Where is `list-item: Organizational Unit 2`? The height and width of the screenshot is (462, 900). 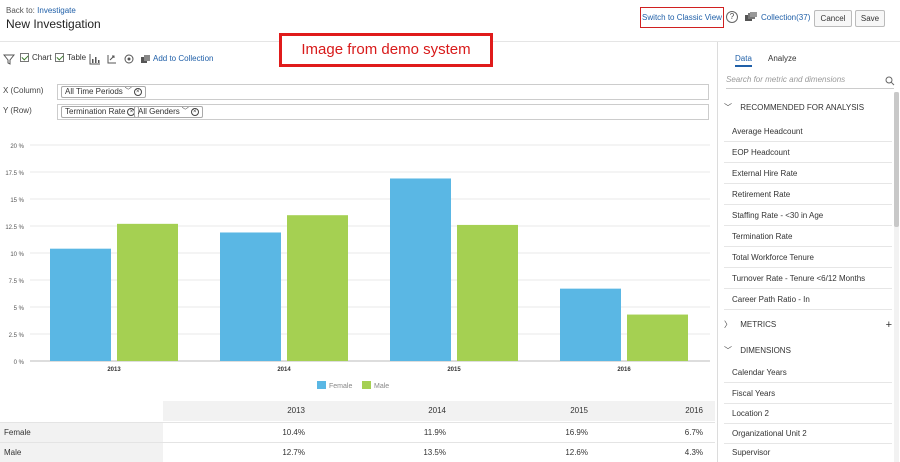 list-item: Organizational Unit 2 is located at coordinates (808, 433).